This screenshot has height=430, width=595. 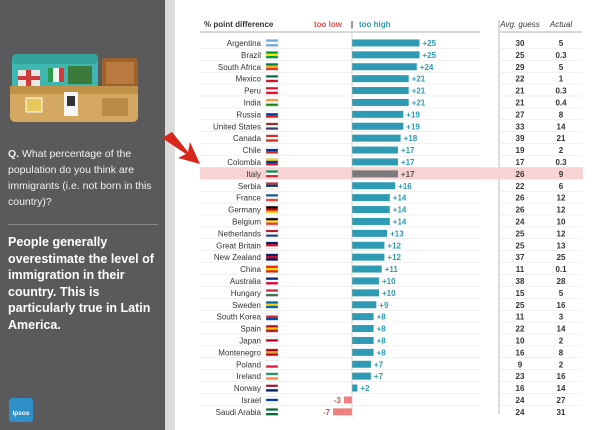 What do you see at coordinates (520, 138) in the screenshot?
I see `avg-guess-value: 39` at bounding box center [520, 138].